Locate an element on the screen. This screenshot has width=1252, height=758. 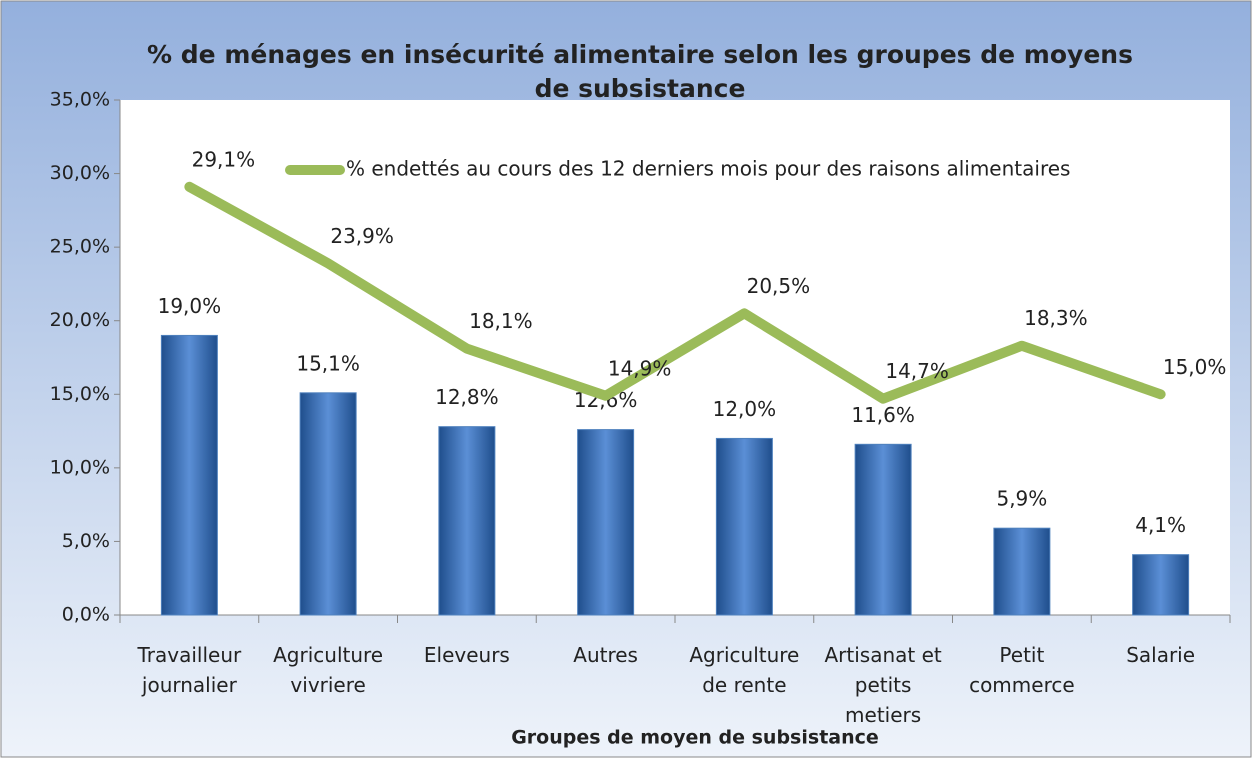
y-tick-label: 0,0% is located at coordinates (86, 615).